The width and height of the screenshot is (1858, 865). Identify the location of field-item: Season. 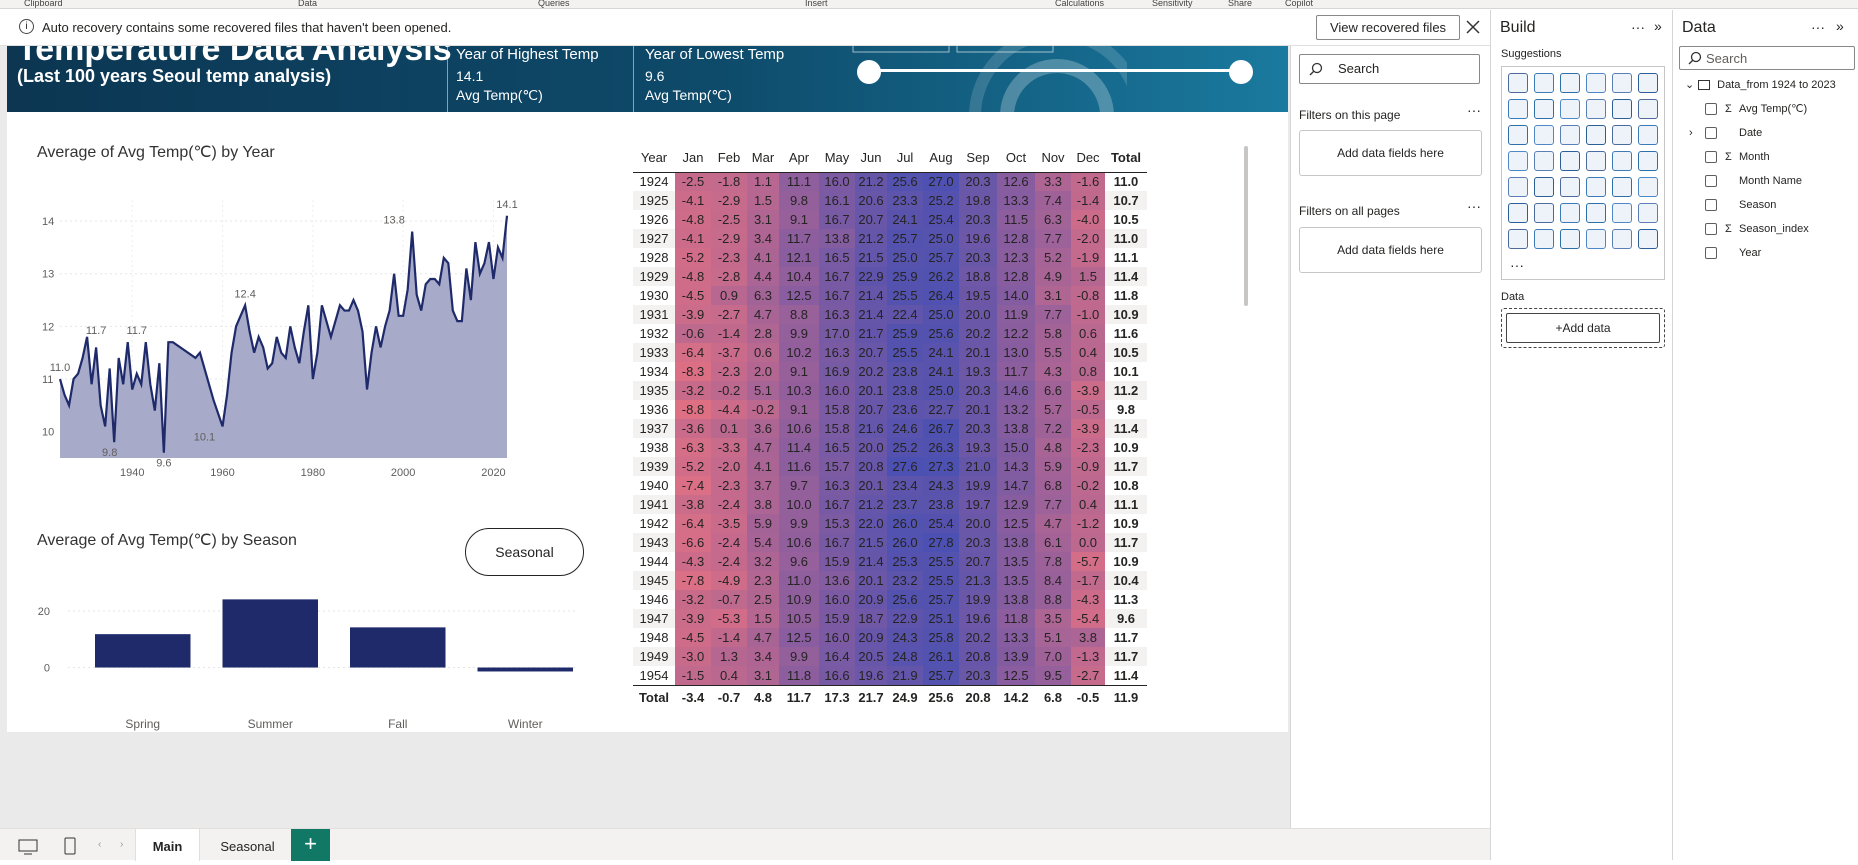
(1772, 205).